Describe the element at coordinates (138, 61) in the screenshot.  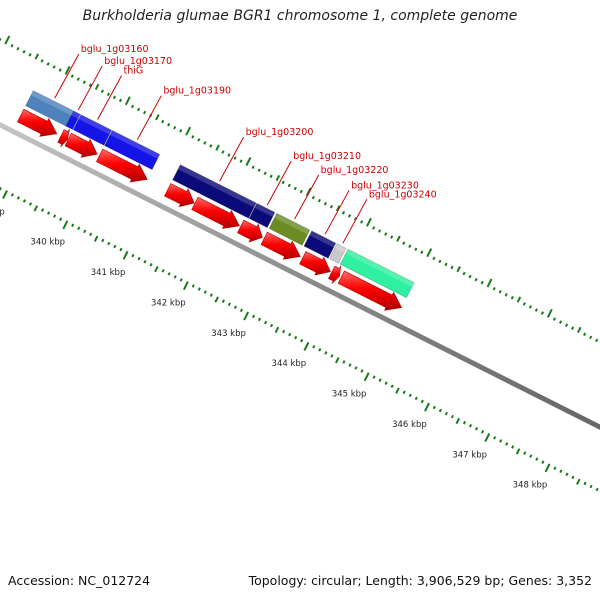
I see `gene-label: bglu_1g03170` at that location.